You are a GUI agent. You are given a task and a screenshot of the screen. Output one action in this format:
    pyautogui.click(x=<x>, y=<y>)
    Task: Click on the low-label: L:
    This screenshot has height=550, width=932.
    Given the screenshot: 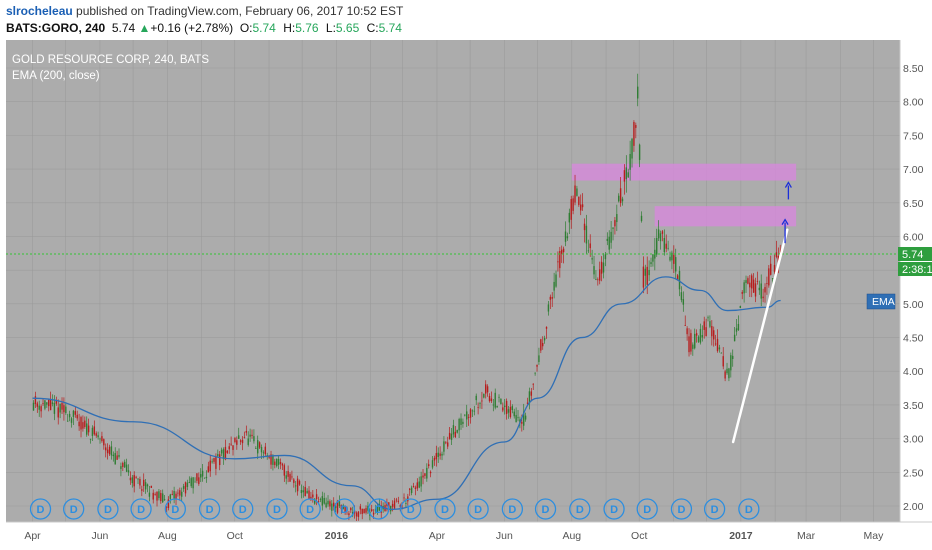 What is the action you would take?
    pyautogui.click(x=330, y=28)
    